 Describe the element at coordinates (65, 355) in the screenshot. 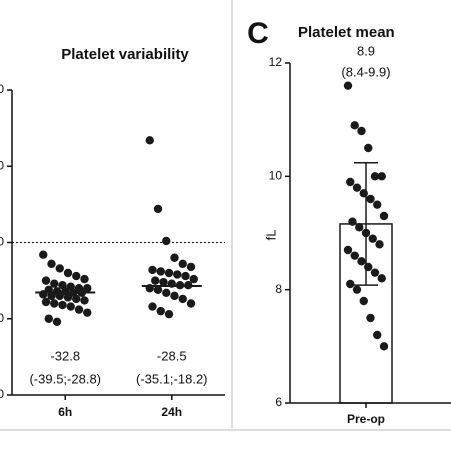

I see `median-label: -32.8` at that location.